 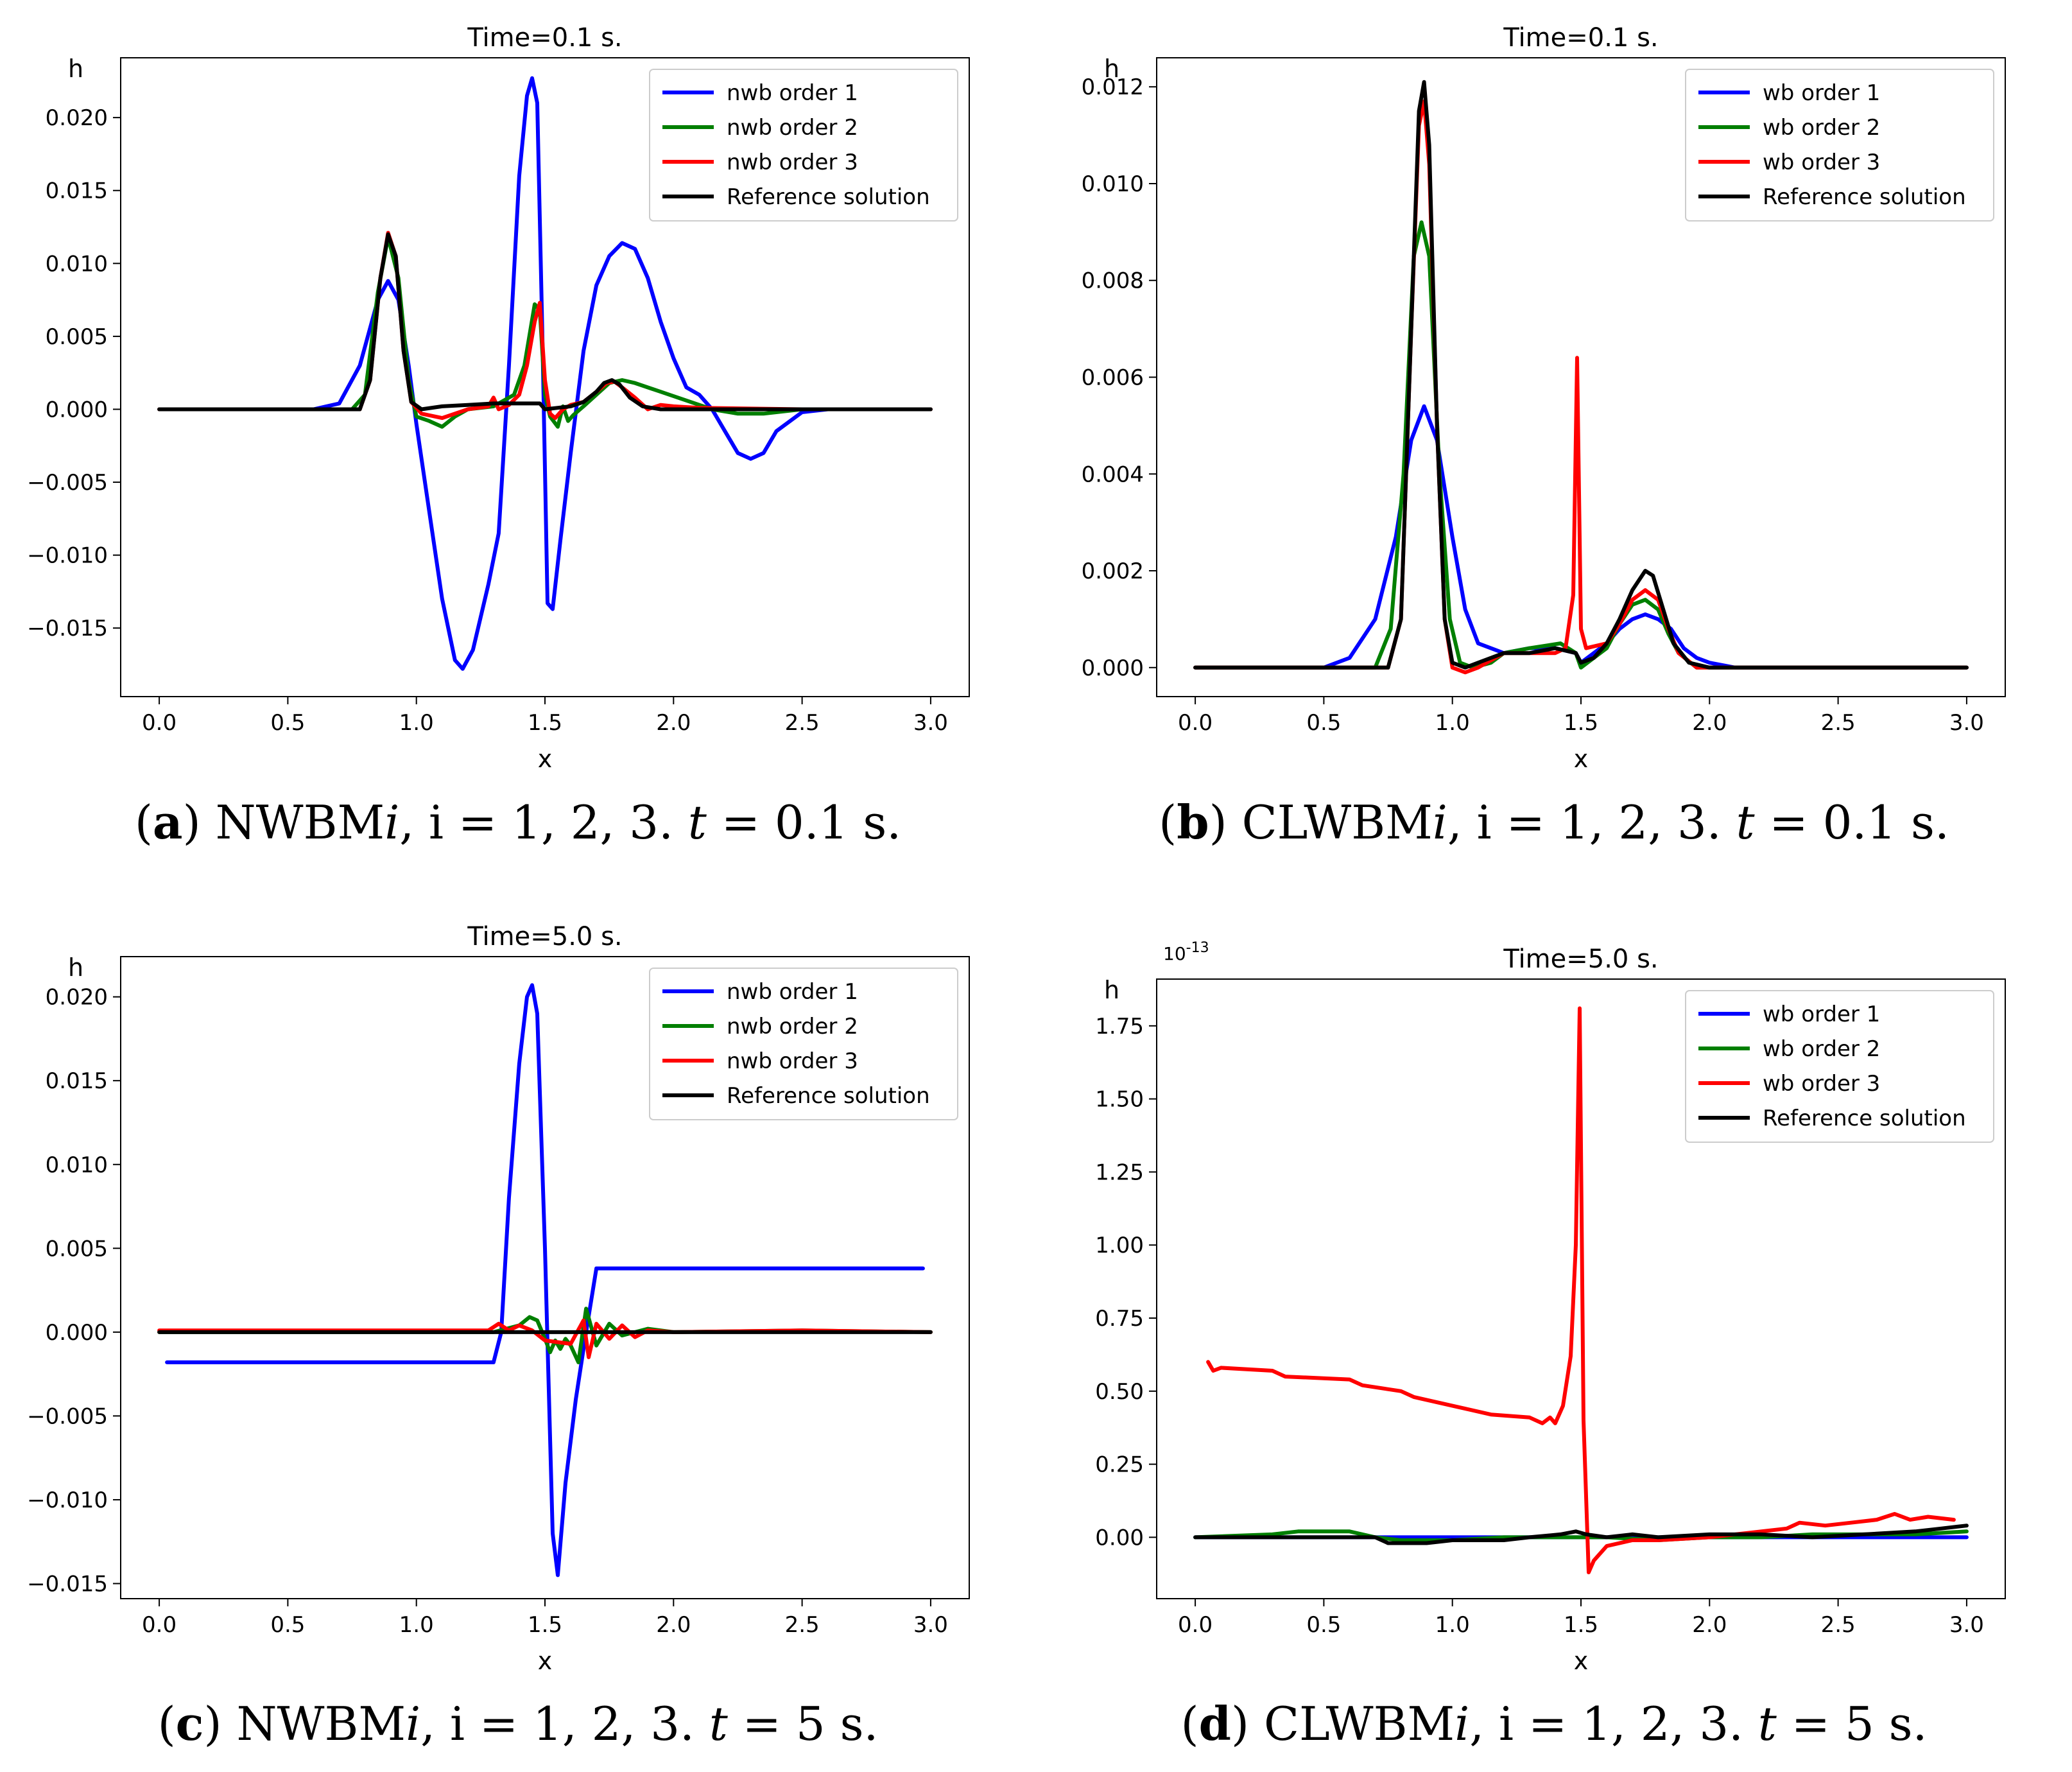 I want to click on y-tick-label: 0.00, so click(x=1120, y=1537).